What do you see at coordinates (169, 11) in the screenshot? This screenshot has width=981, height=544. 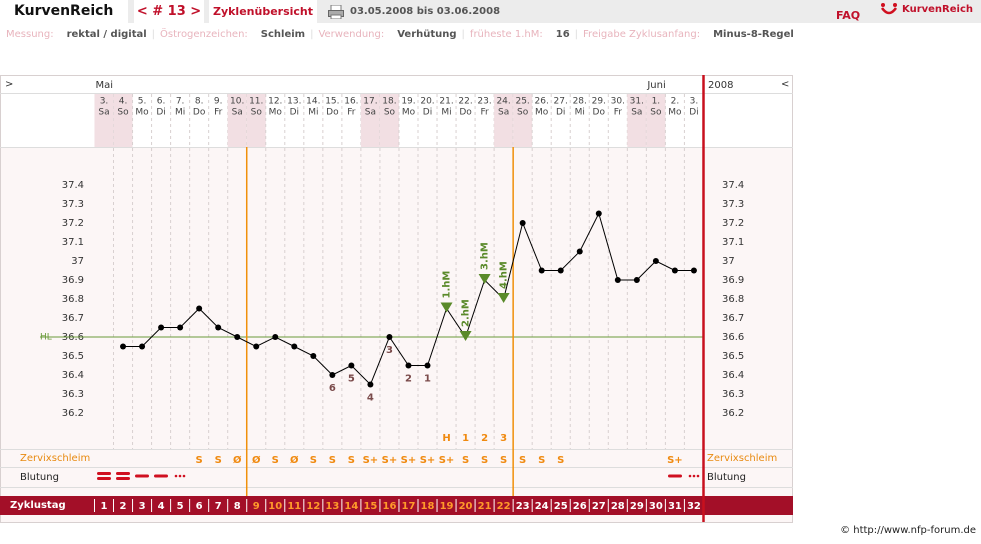 I see `cycle-nav: < # 13 >` at bounding box center [169, 11].